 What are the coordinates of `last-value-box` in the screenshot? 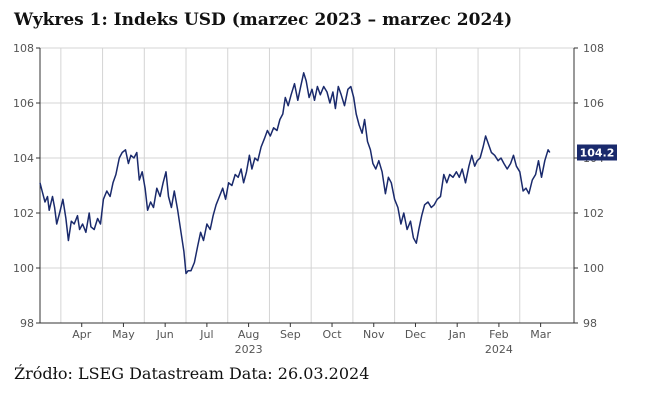 It's located at (597, 152).